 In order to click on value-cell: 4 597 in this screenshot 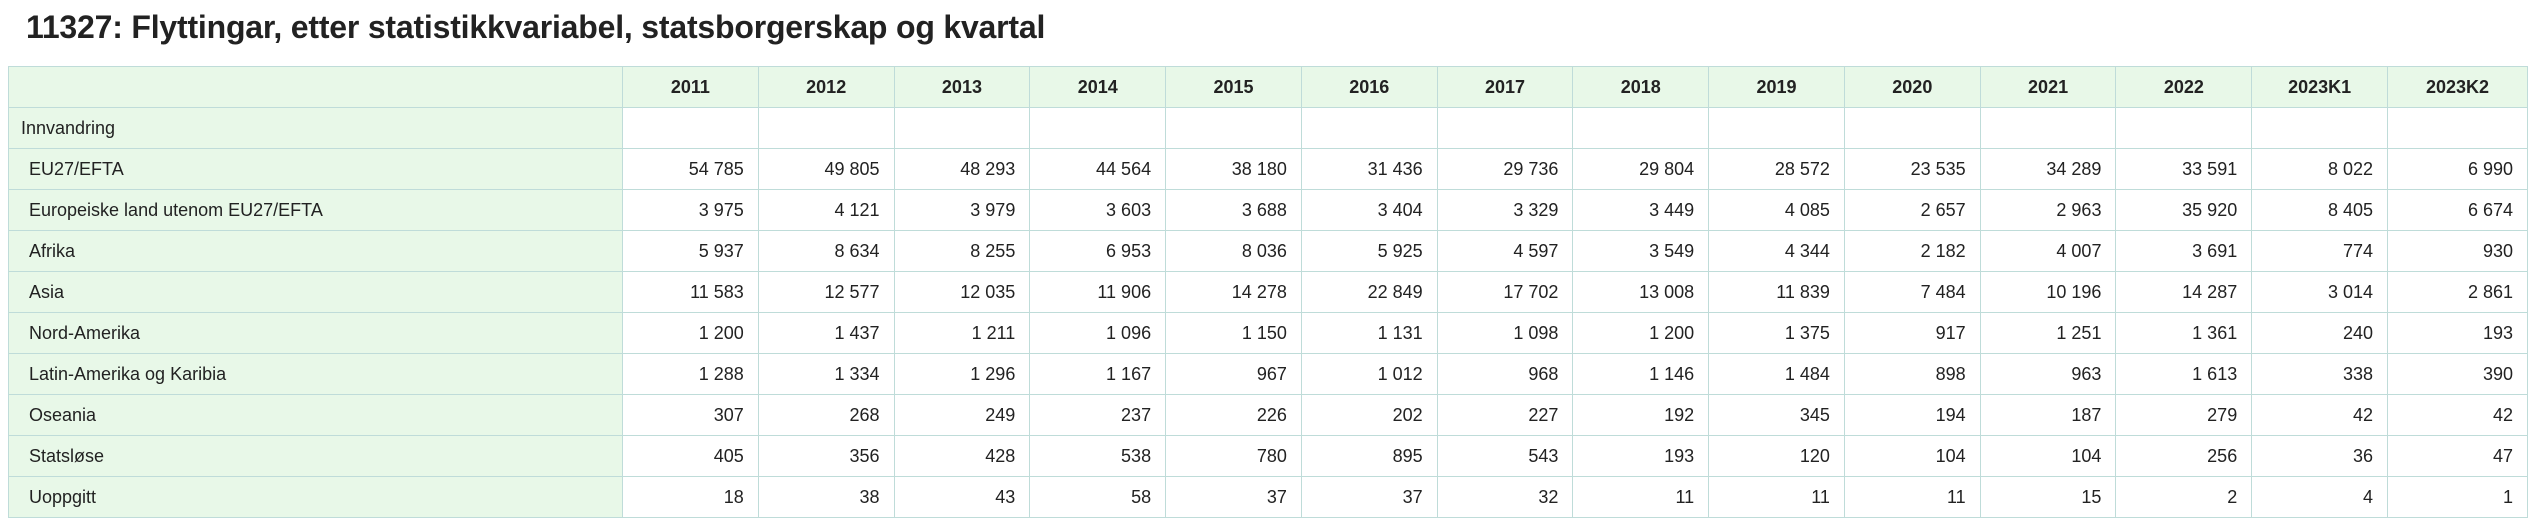, I will do `click(1505, 251)`.